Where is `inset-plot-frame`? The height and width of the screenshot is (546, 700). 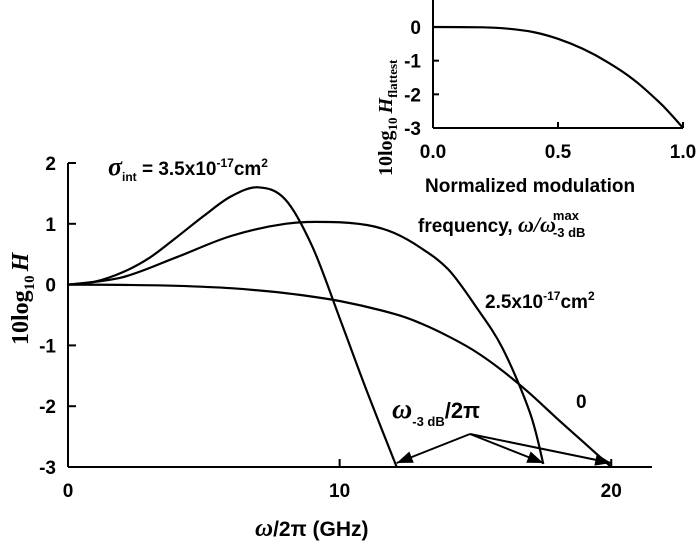
inset-plot-frame is located at coordinates (557, 64).